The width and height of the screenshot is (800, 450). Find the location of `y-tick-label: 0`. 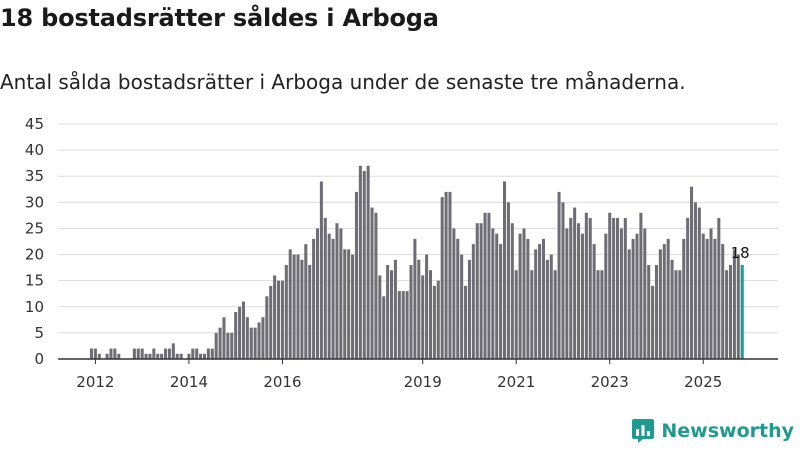

y-tick-label: 0 is located at coordinates (39, 359).